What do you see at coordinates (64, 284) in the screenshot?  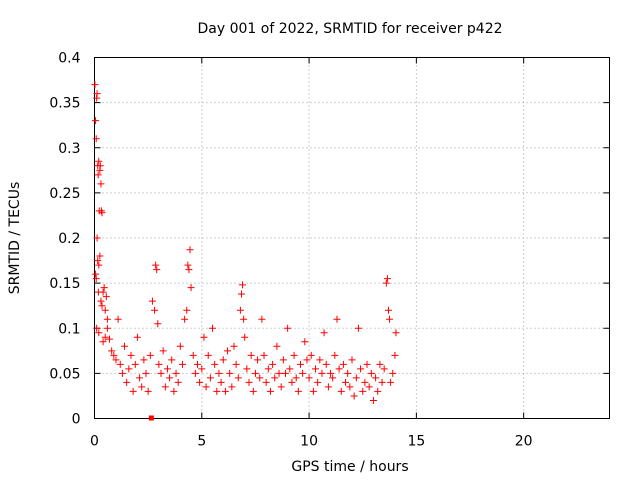 I see `y-tick-label: 0.15` at bounding box center [64, 284].